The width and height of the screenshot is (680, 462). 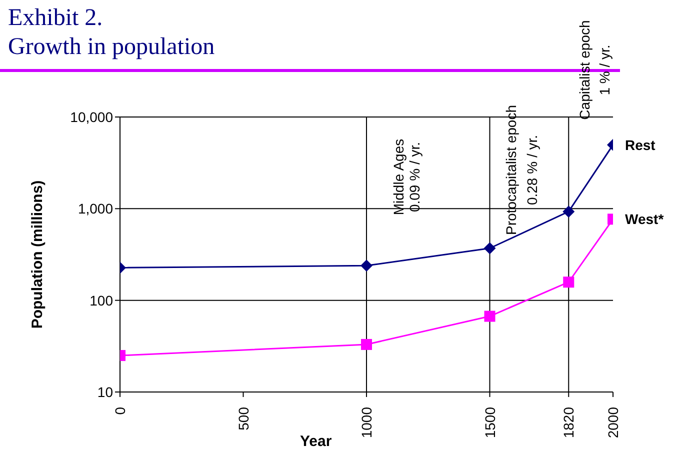 What do you see at coordinates (406, 177) in the screenshot?
I see `ref-line-label: Middle Ages 0.09 % / yr.` at bounding box center [406, 177].